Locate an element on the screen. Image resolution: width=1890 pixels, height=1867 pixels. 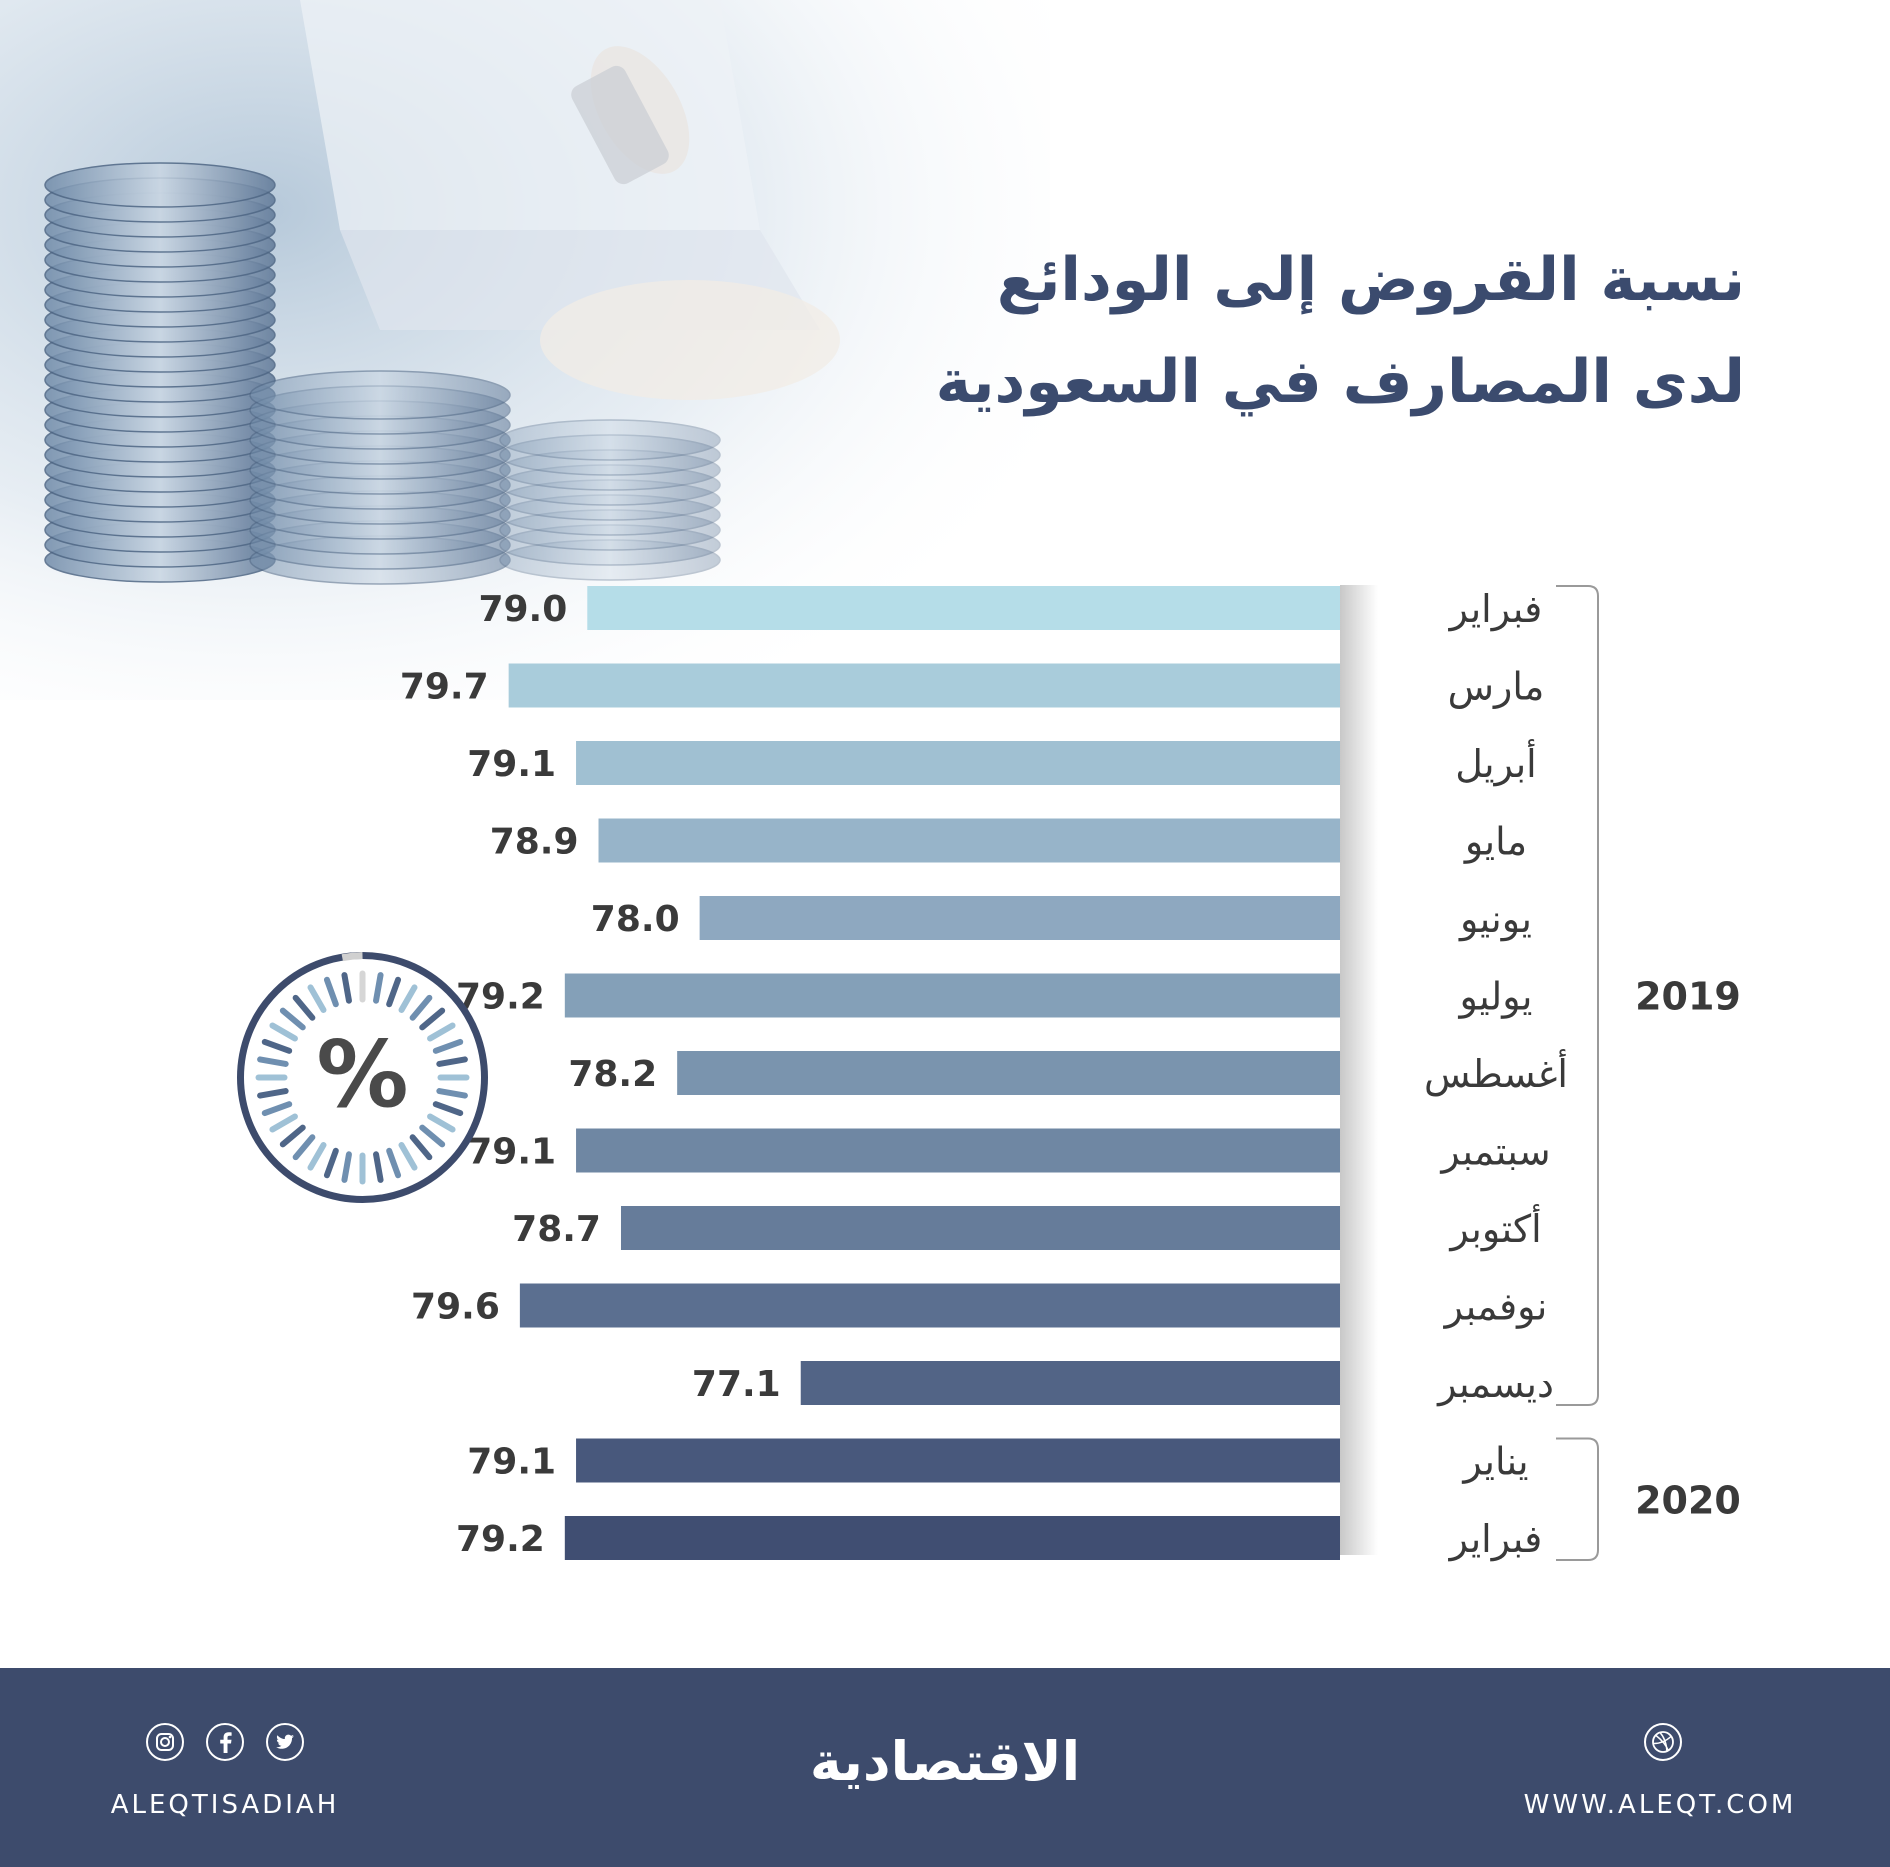
dribbble-icon is located at coordinates (1663, 1742).